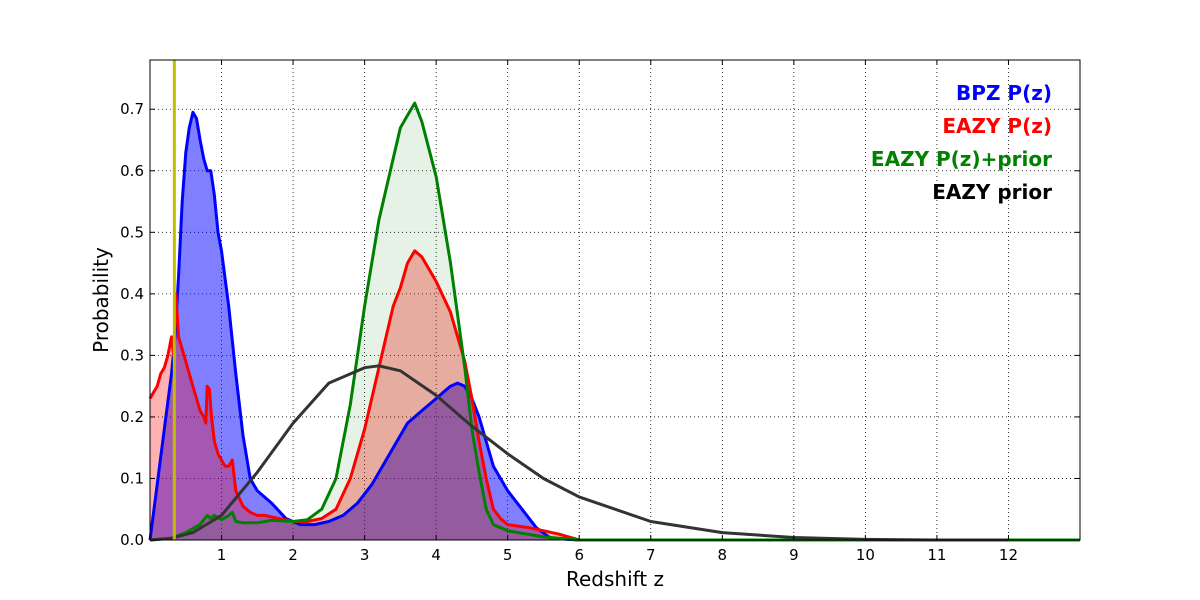 The height and width of the screenshot is (600, 1200). Describe the element at coordinates (961, 159) in the screenshot. I see `legend-entry: EAZY P(z)+prior` at that location.